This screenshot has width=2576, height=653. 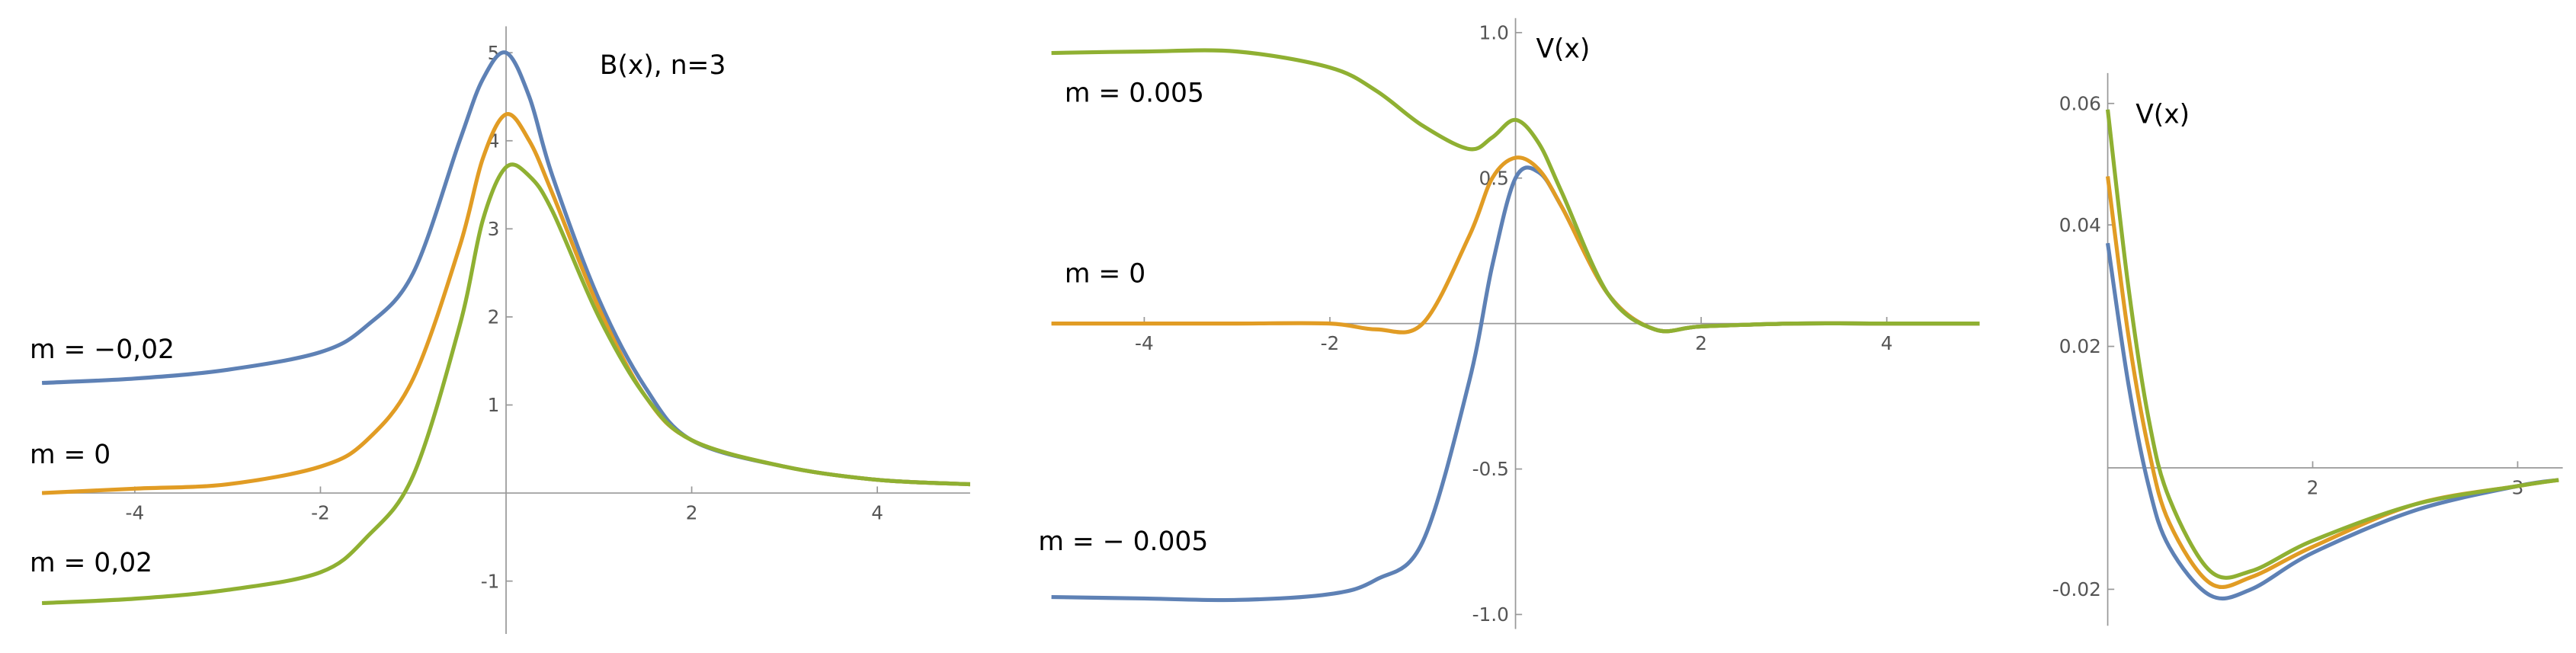 What do you see at coordinates (494, 405) in the screenshot?
I see `y-tick-label: 1` at bounding box center [494, 405].